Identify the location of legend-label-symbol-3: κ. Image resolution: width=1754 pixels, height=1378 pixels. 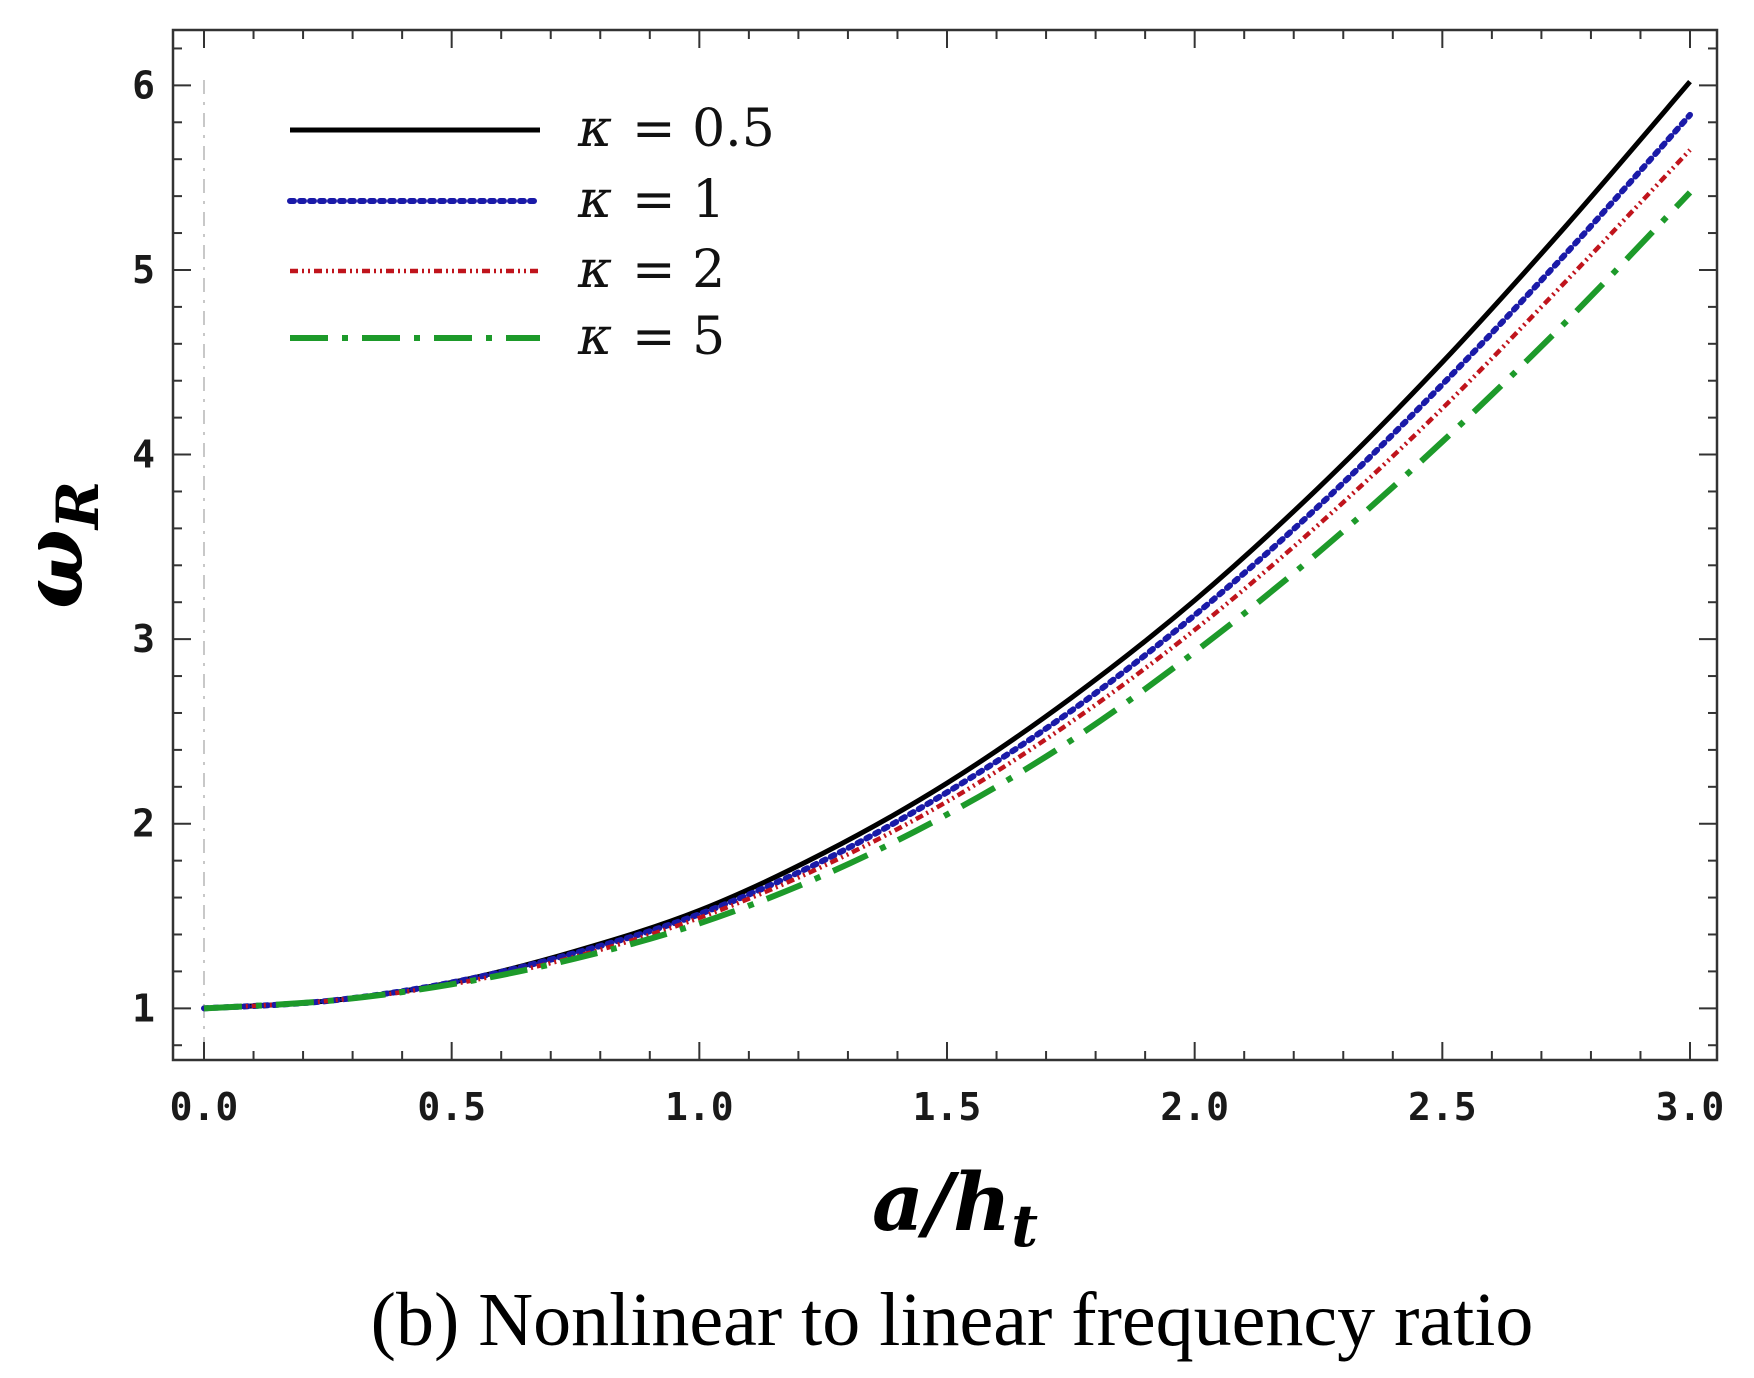
(594, 270).